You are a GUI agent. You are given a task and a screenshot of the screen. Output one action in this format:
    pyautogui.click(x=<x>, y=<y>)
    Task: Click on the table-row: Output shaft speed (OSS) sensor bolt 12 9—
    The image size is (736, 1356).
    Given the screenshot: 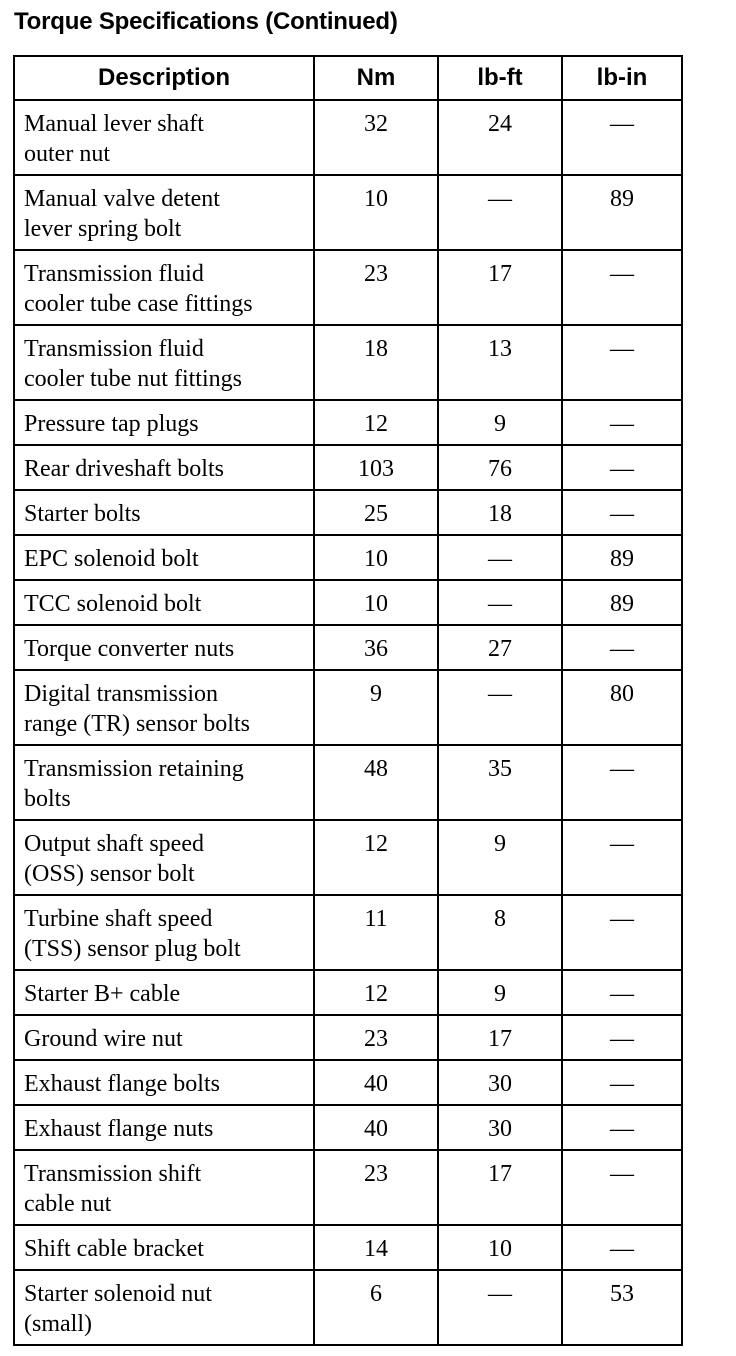 What is the action you would take?
    pyautogui.click(x=348, y=857)
    